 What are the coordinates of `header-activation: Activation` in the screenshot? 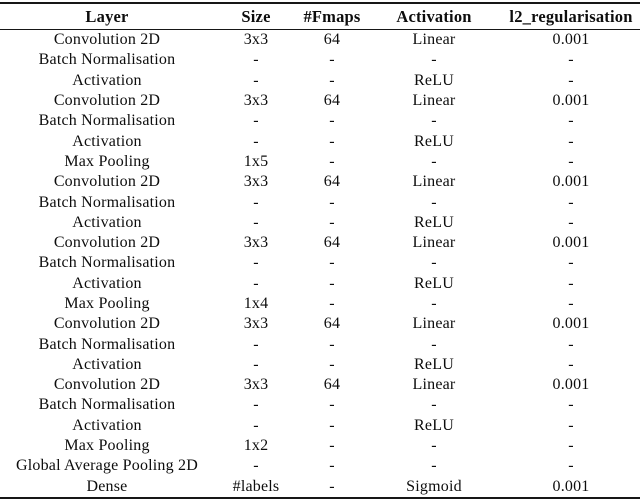 It's located at (434, 16).